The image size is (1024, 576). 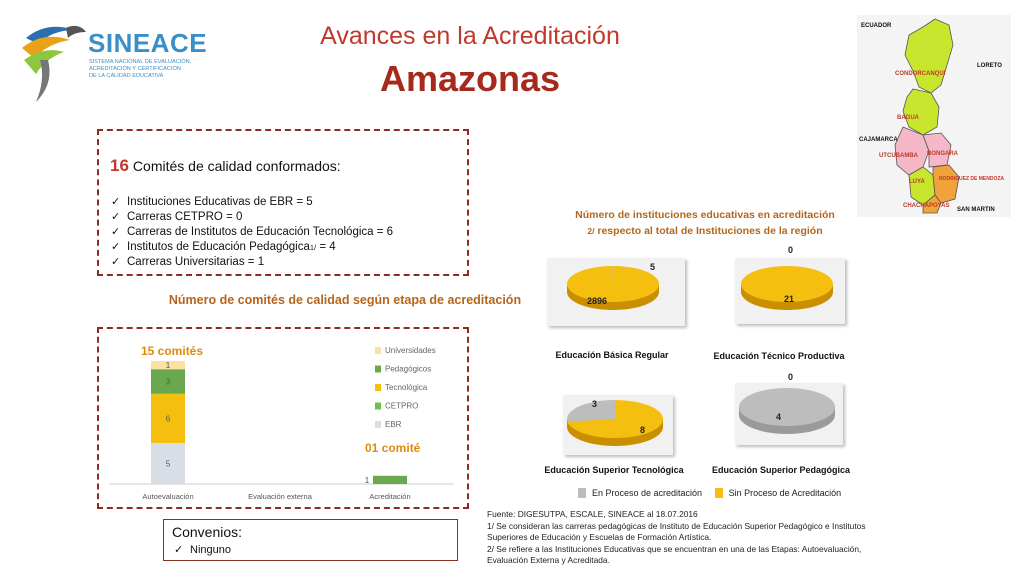 I want to click on list-item-value: = 4, so click(x=326, y=247).